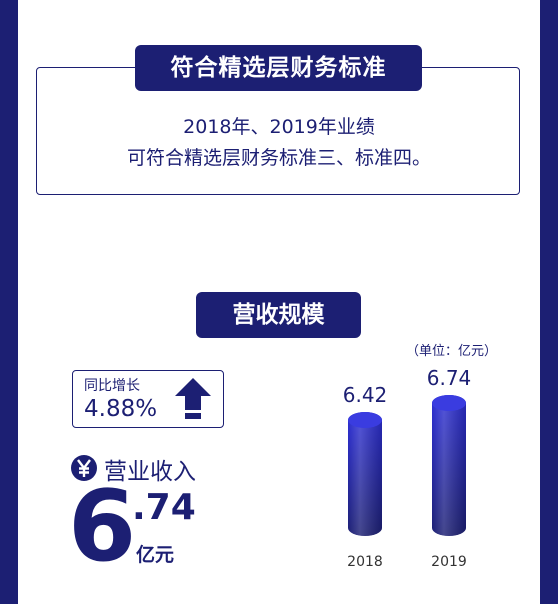 The width and height of the screenshot is (558, 604). Describe the element at coordinates (449, 403) in the screenshot. I see `bar-cap-2019` at that location.